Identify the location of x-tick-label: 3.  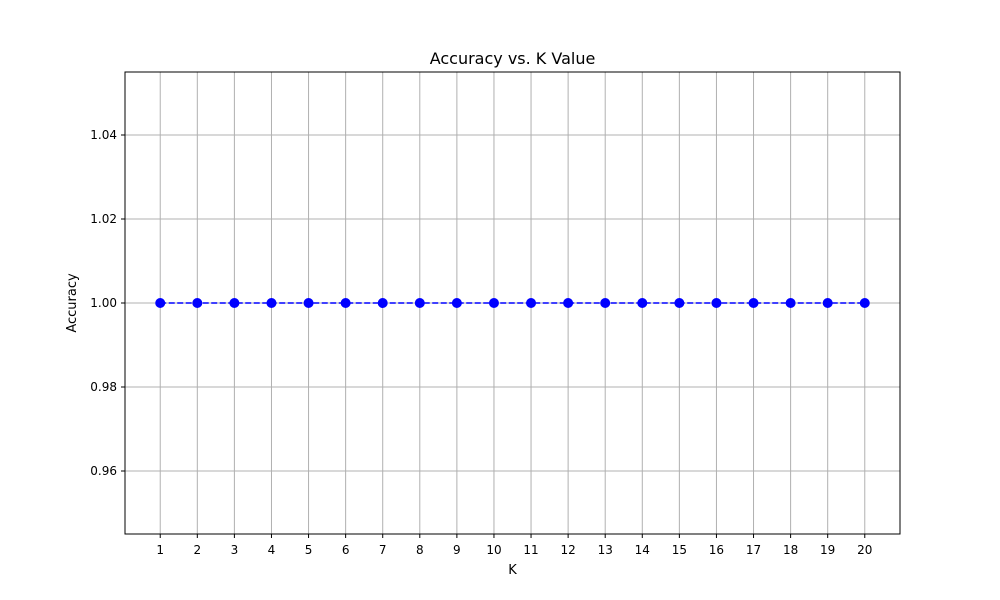
(235, 550).